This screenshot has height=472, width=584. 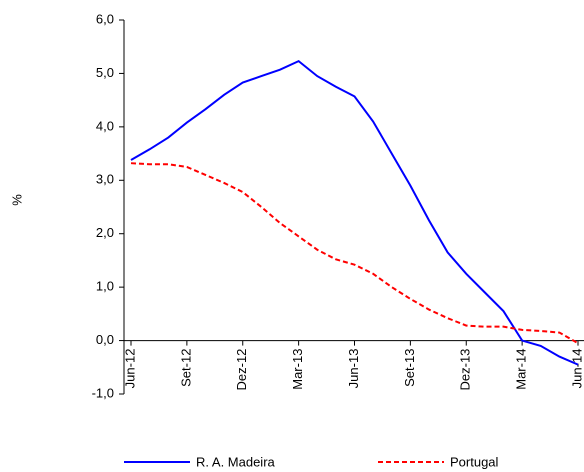 I want to click on x-tick-label: Mar-14, so click(x=521, y=369).